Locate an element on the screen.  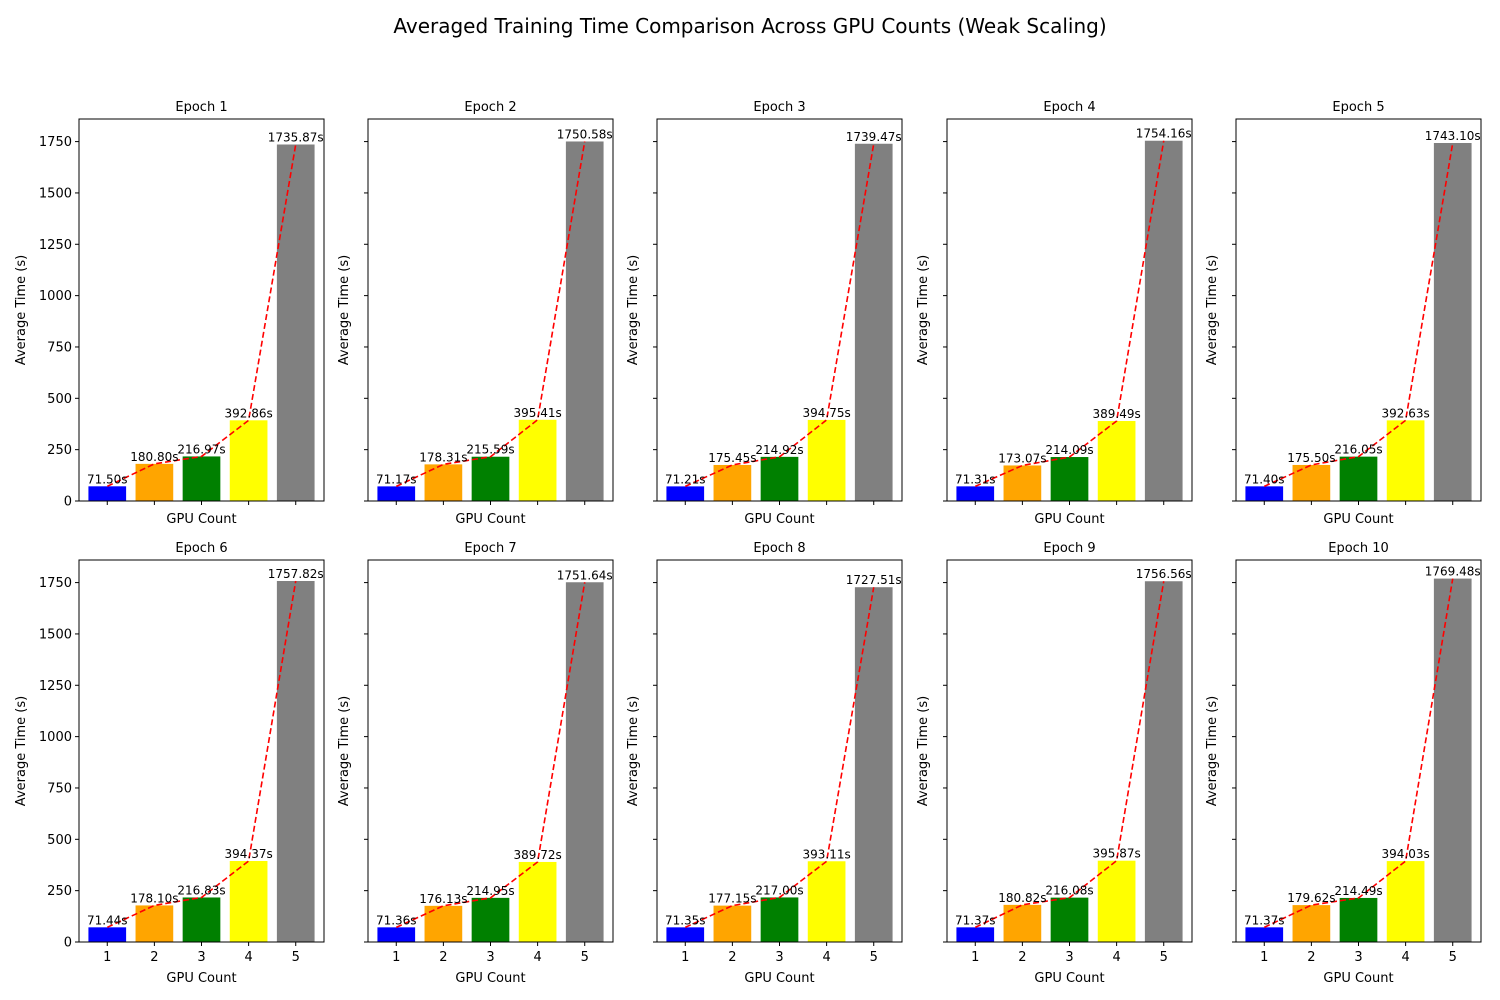
y-tick-label: 250 is located at coordinates (59, 891).